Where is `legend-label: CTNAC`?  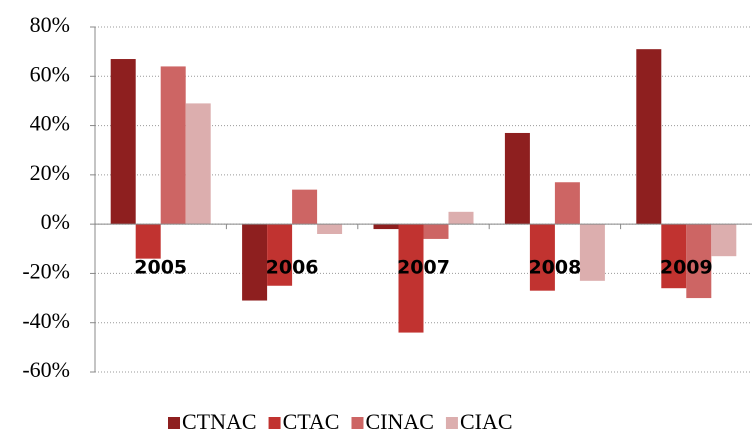
legend-label: CTNAC is located at coordinates (219, 421).